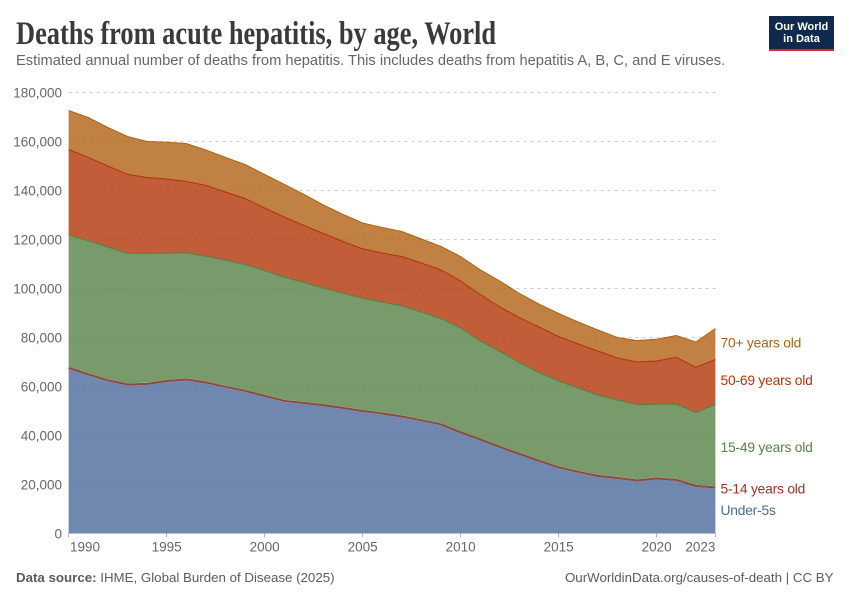  I want to click on svg-text: 2010, so click(461, 547).